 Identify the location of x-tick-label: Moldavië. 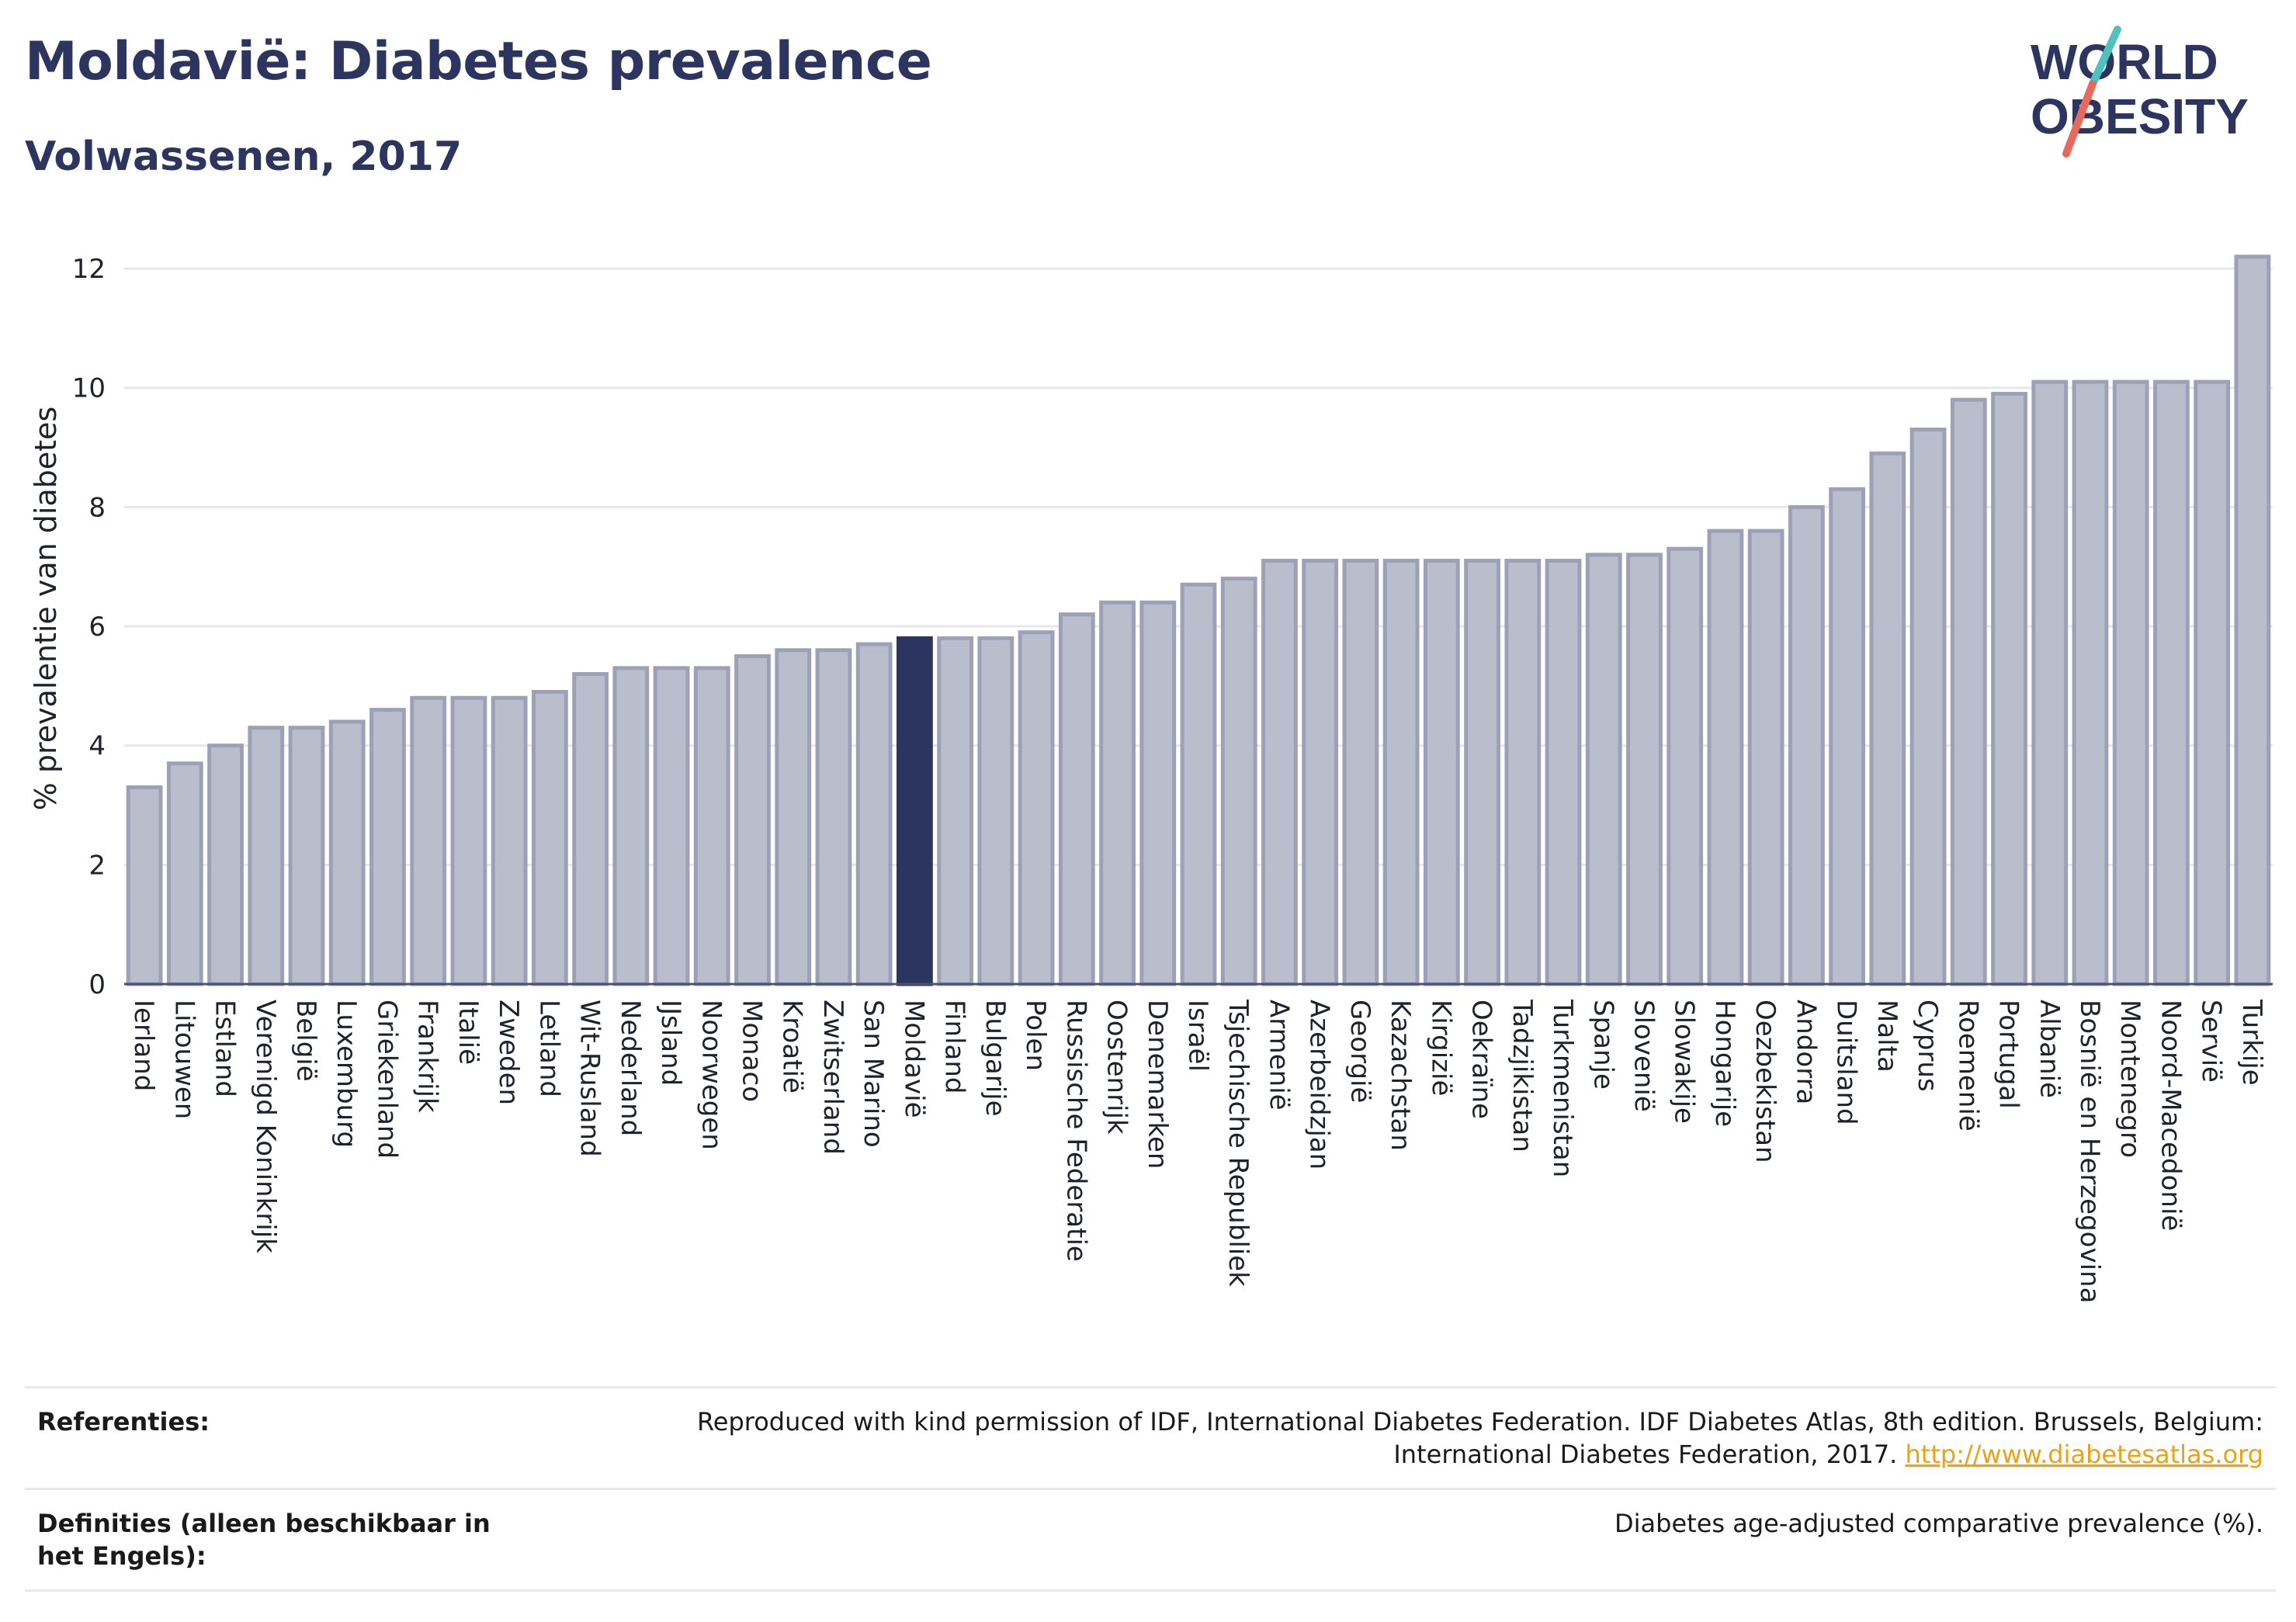
(913, 1059).